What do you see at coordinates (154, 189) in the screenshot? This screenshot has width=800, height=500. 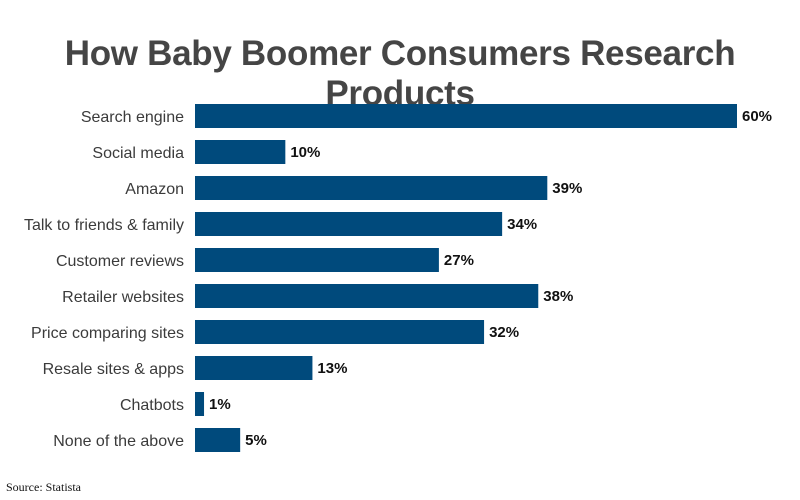 I see `category-label: Amazon` at bounding box center [154, 189].